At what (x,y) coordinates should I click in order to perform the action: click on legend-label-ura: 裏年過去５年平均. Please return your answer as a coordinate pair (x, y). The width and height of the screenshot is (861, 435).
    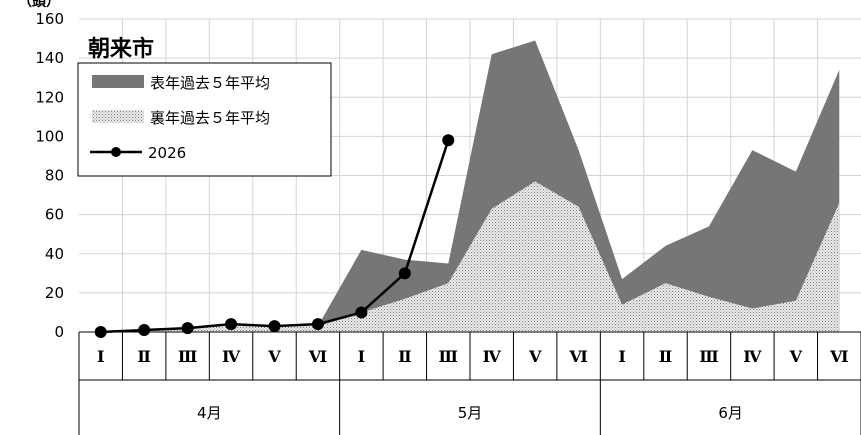
    Looking at the image, I should click on (210, 118).